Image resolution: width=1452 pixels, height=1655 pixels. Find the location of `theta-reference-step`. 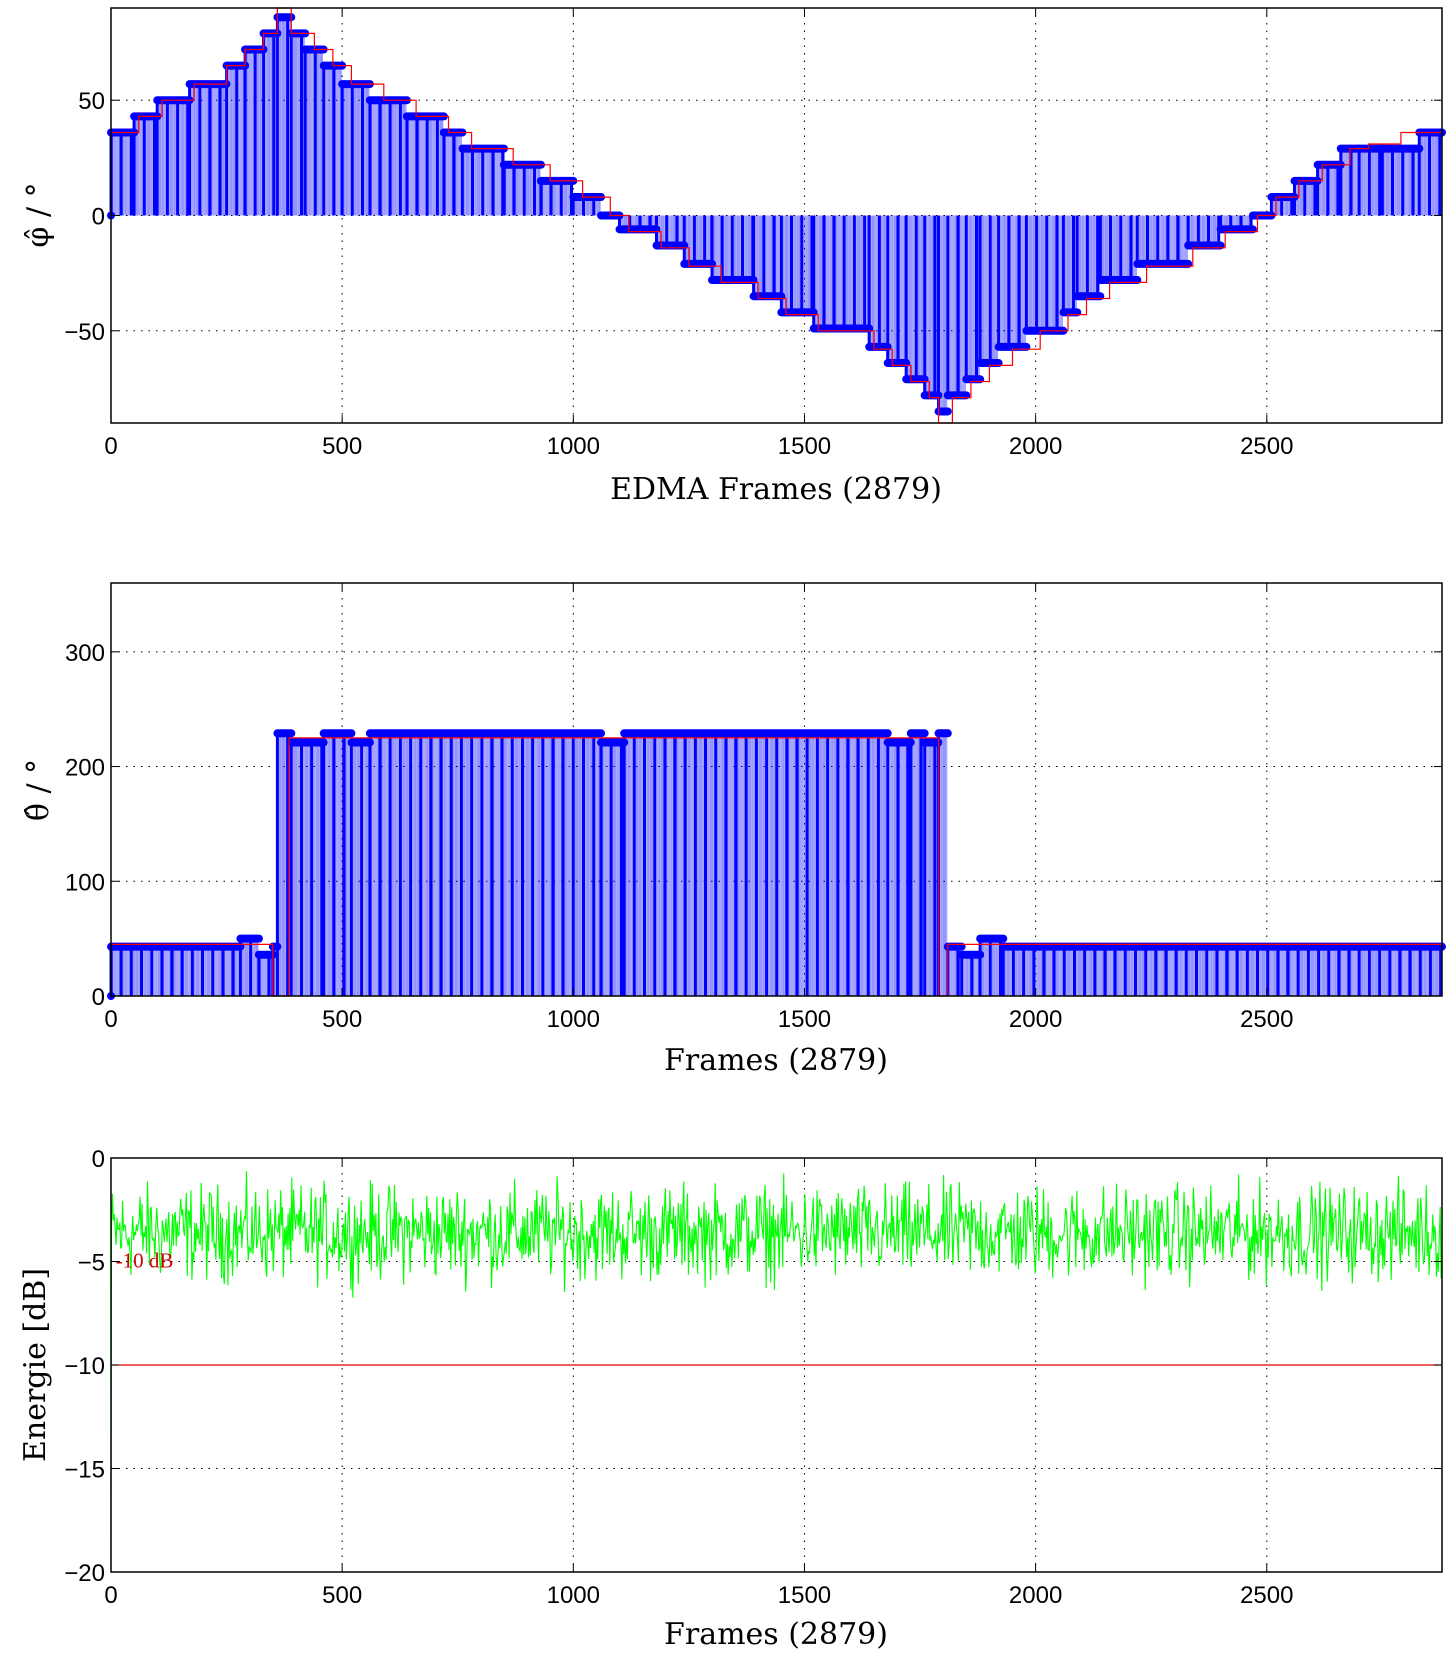

theta-reference-step is located at coordinates (776, 867).